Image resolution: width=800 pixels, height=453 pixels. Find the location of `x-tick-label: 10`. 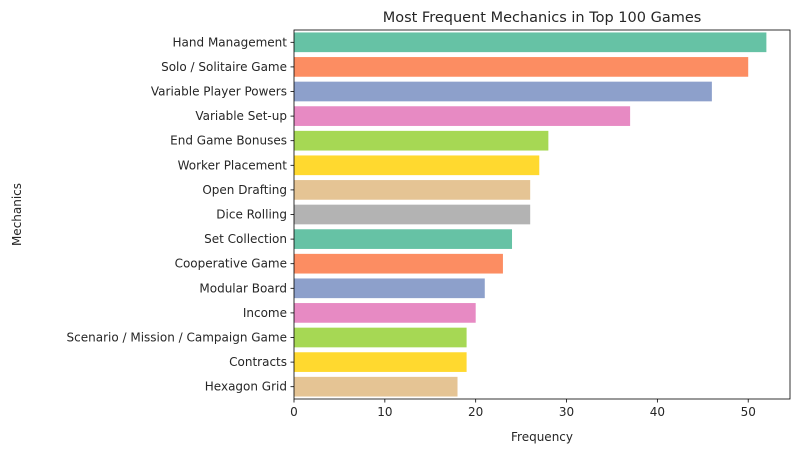

x-tick-label: 10 is located at coordinates (384, 412).